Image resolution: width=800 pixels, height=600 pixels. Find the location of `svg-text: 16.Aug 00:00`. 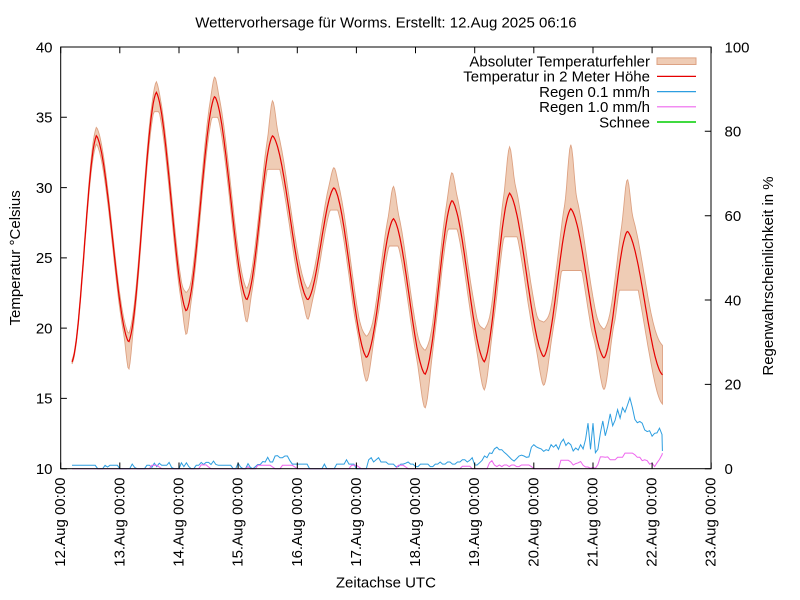

svg-text: 16.Aug 00:00 is located at coordinates (297, 522).